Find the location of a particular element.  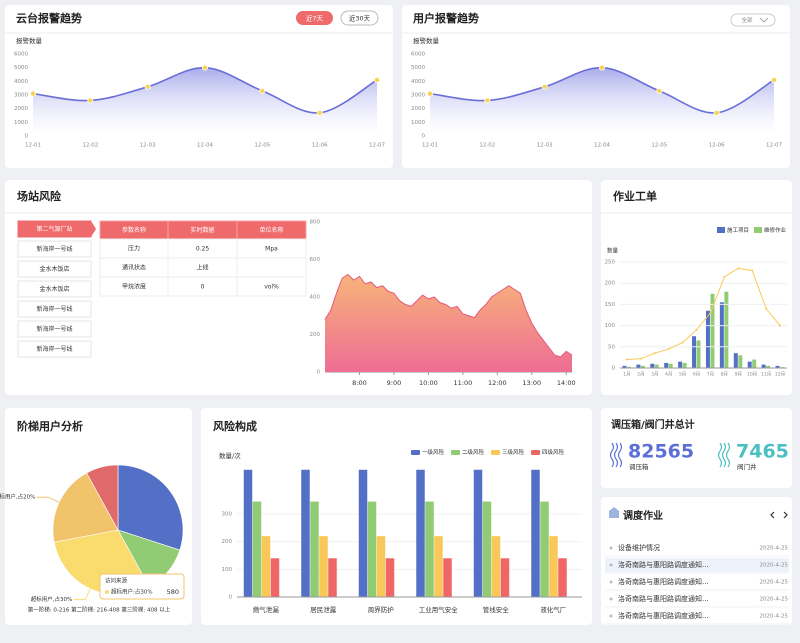

pie-slice is located at coordinates (102, 497).